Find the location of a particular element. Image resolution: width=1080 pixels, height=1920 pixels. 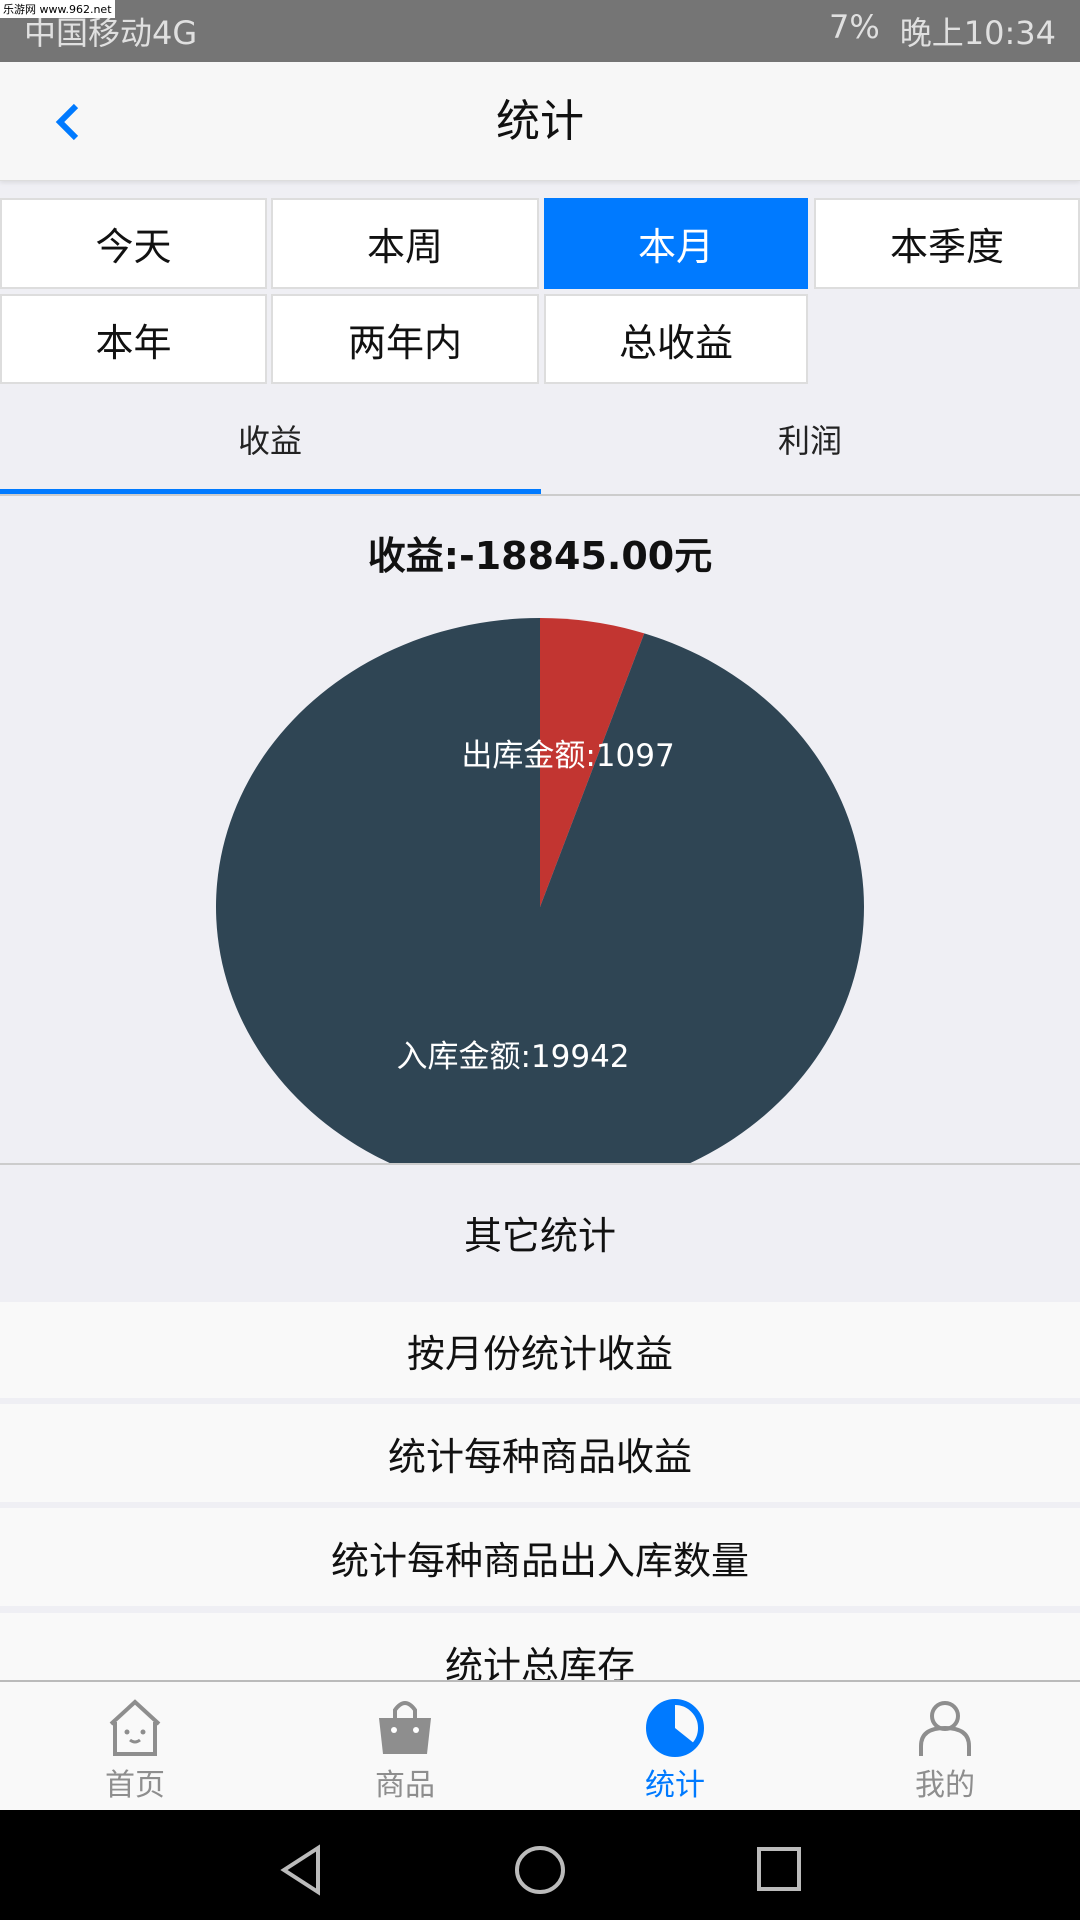

system-nav-bar is located at coordinates (540, 1865).